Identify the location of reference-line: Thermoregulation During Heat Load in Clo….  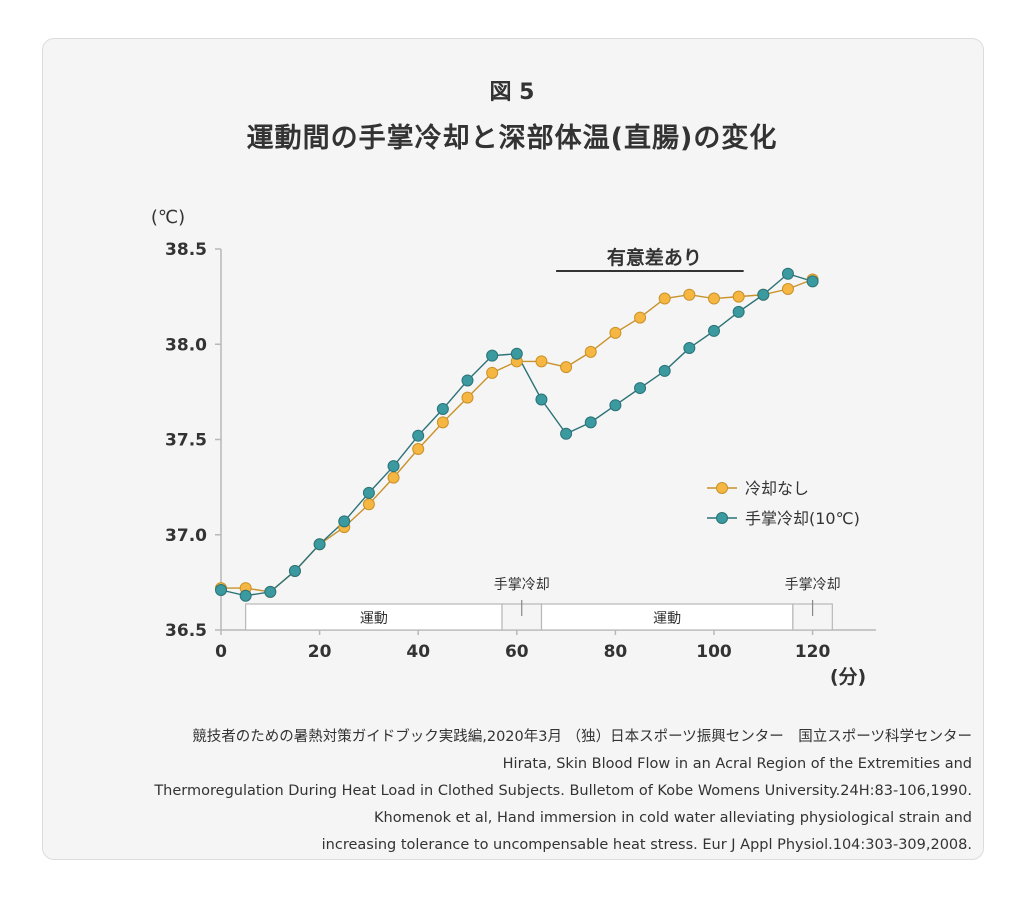
(563, 791).